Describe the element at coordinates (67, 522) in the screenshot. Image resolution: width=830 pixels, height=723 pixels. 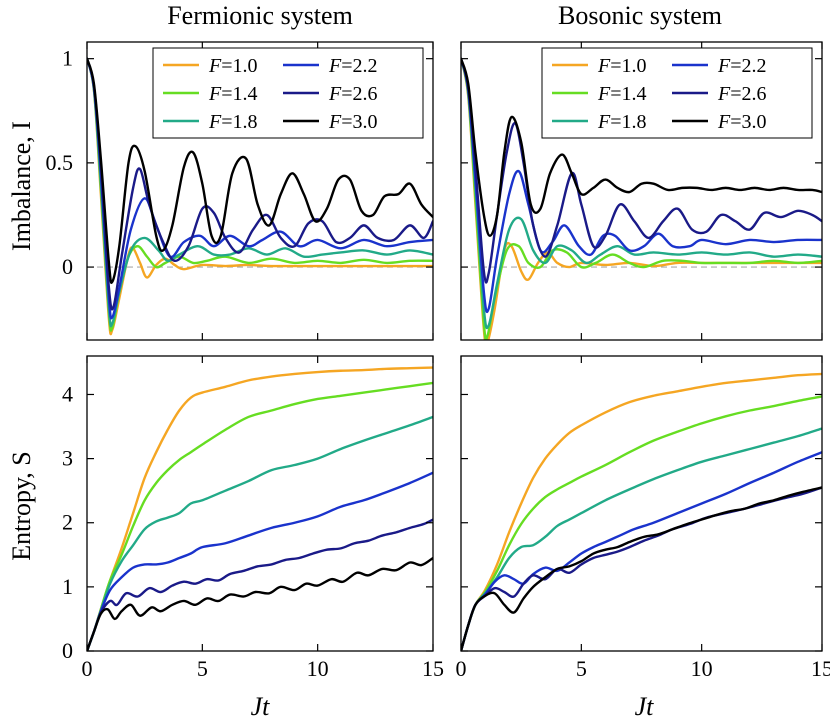
I see `y-tick-label: 2` at that location.